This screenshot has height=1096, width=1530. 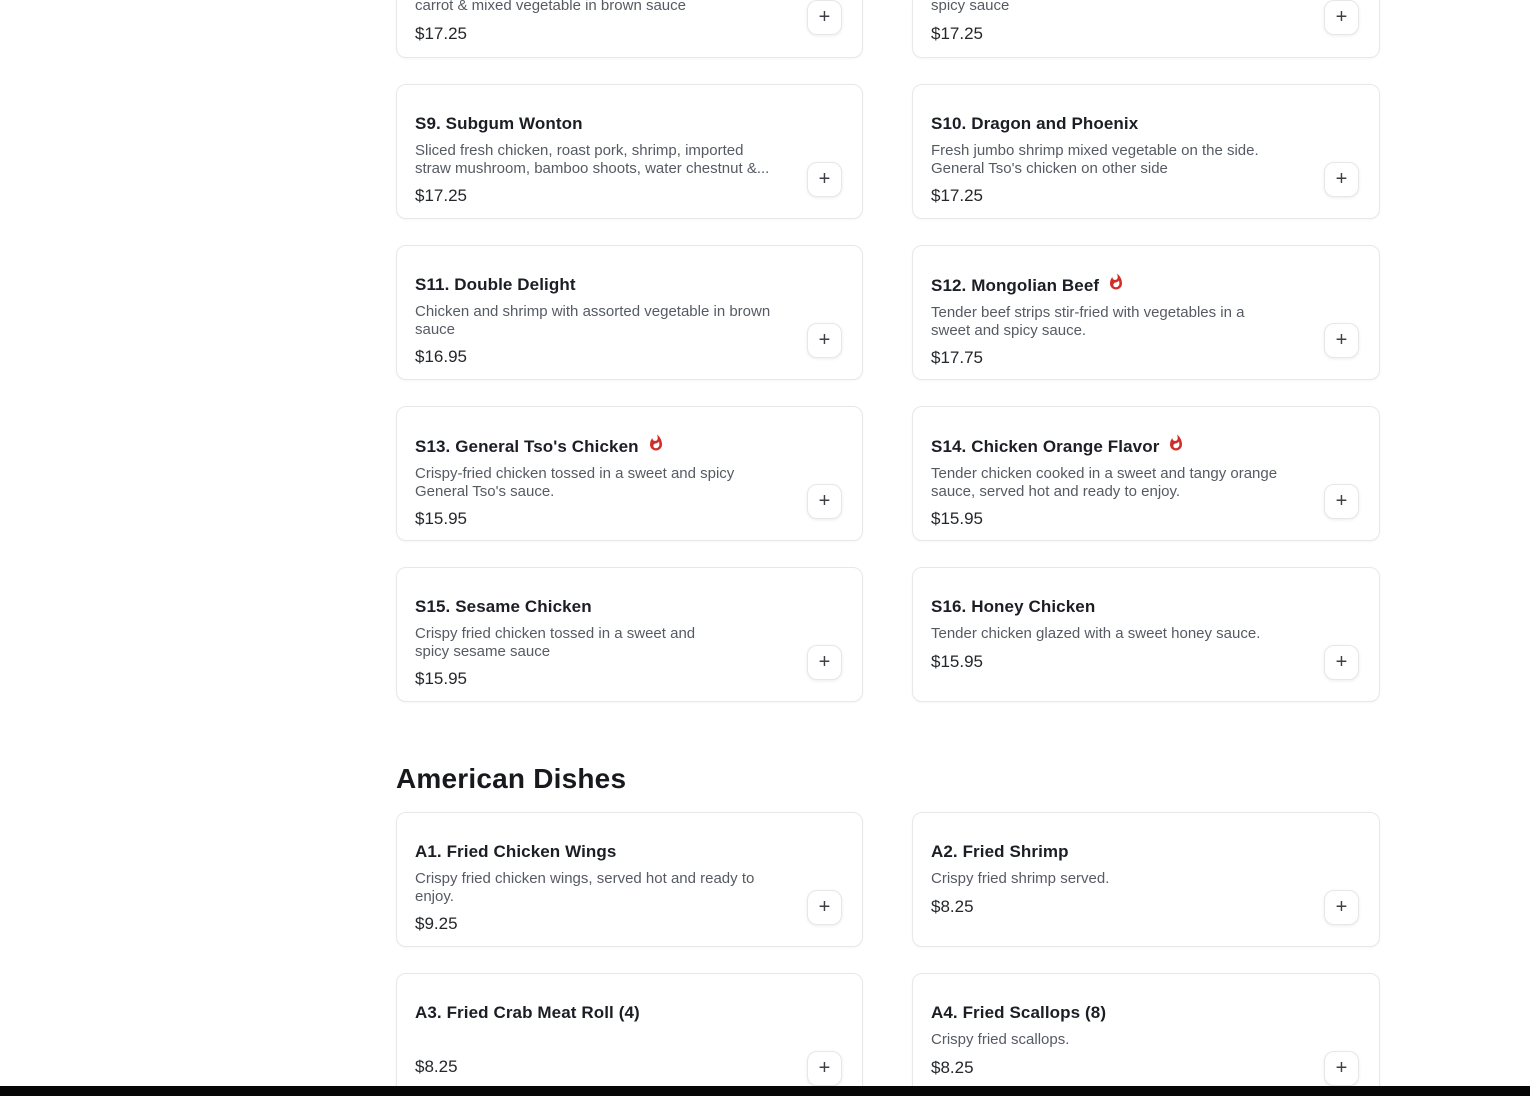 What do you see at coordinates (957, 357) in the screenshot?
I see `item-price: $17.75` at bounding box center [957, 357].